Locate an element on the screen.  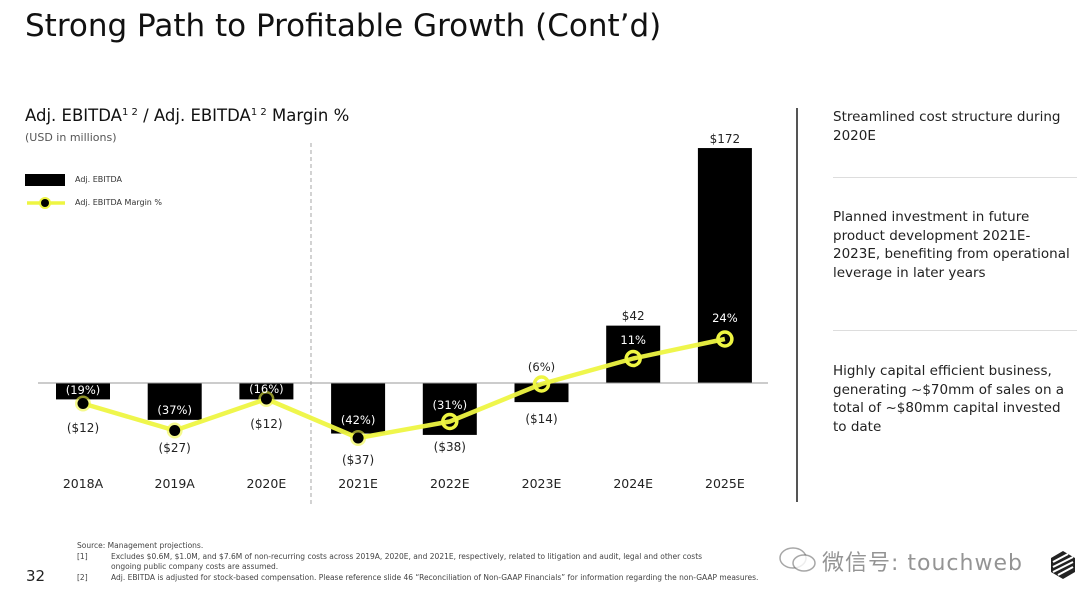
company-logo-icon is located at coordinates (1063, 565).